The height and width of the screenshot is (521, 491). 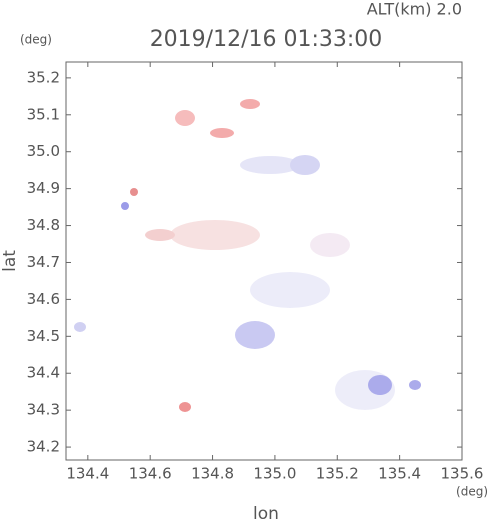 What do you see at coordinates (337, 474) in the screenshot?
I see `x-tick-label: 135.2` at bounding box center [337, 474].